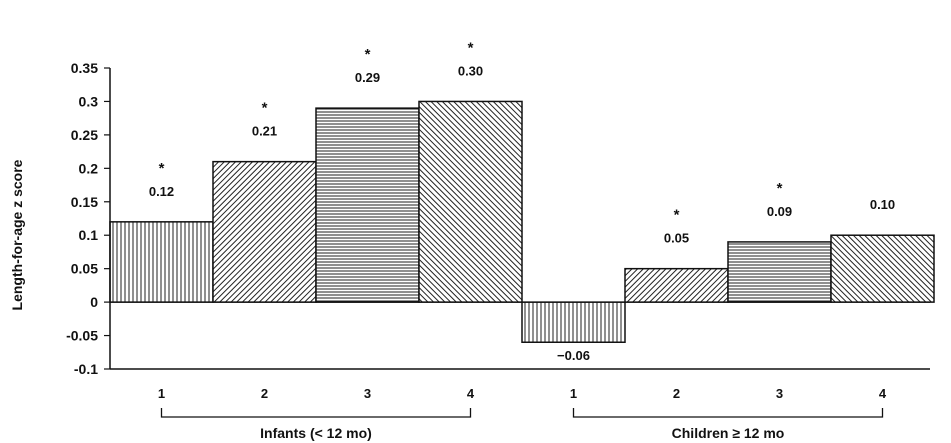  Describe the element at coordinates (84, 68) in the screenshot. I see `y-tick-label: 0.35` at that location.